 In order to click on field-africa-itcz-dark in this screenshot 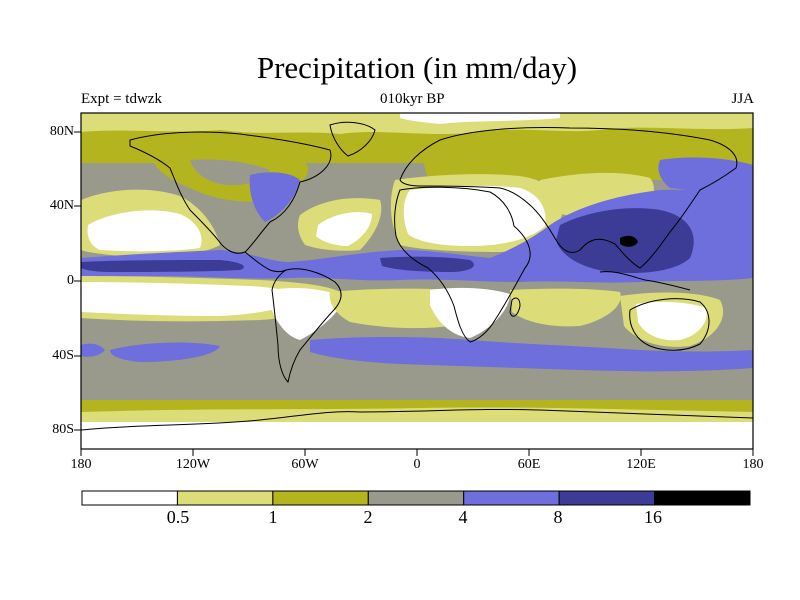, I will do `click(427, 264)`.